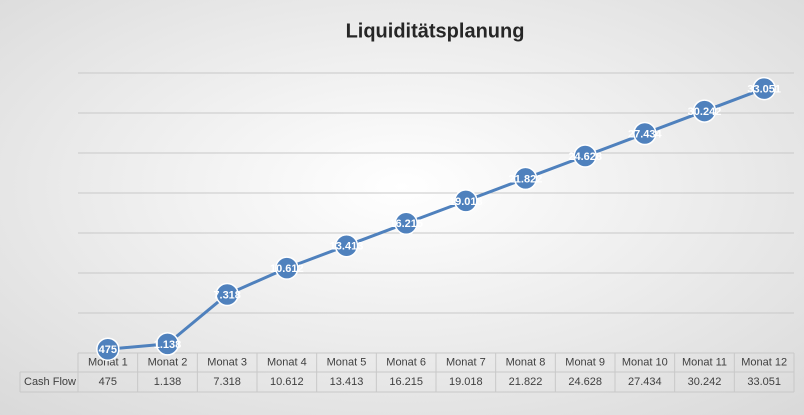 The image size is (804, 415). I want to click on x-tick-label: Monat 8, so click(526, 362).